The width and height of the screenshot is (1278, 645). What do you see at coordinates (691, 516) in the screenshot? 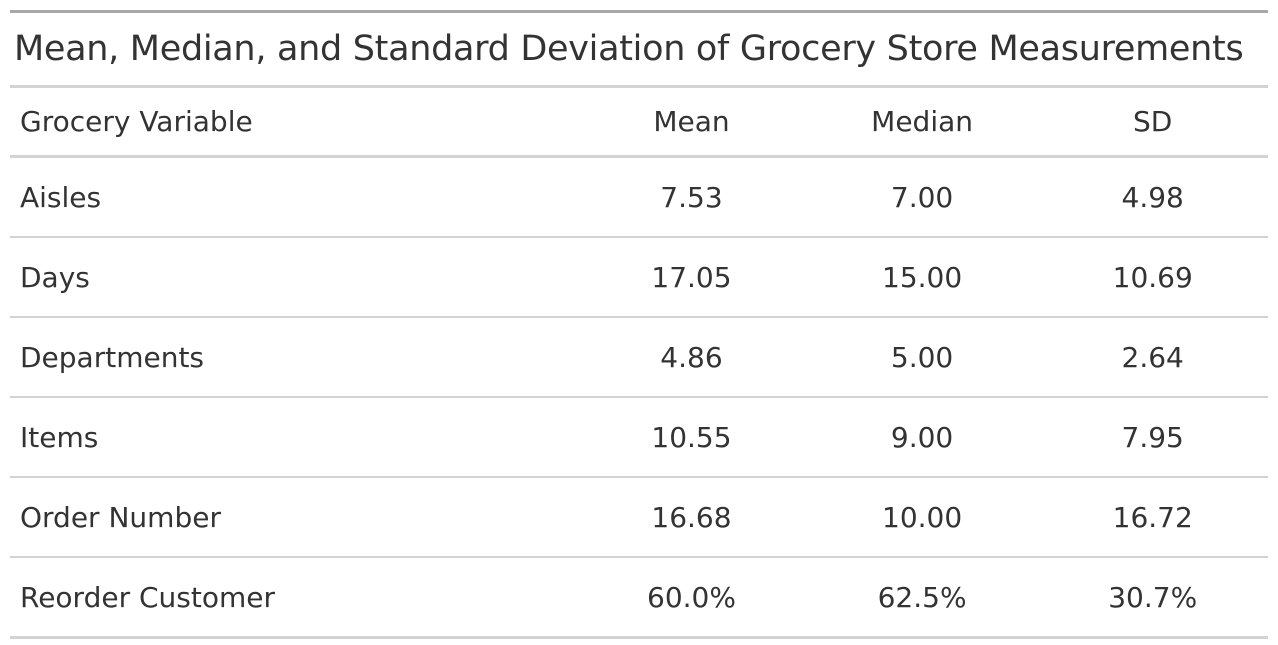
I see `row-mean-cell: 16.68` at bounding box center [691, 516].